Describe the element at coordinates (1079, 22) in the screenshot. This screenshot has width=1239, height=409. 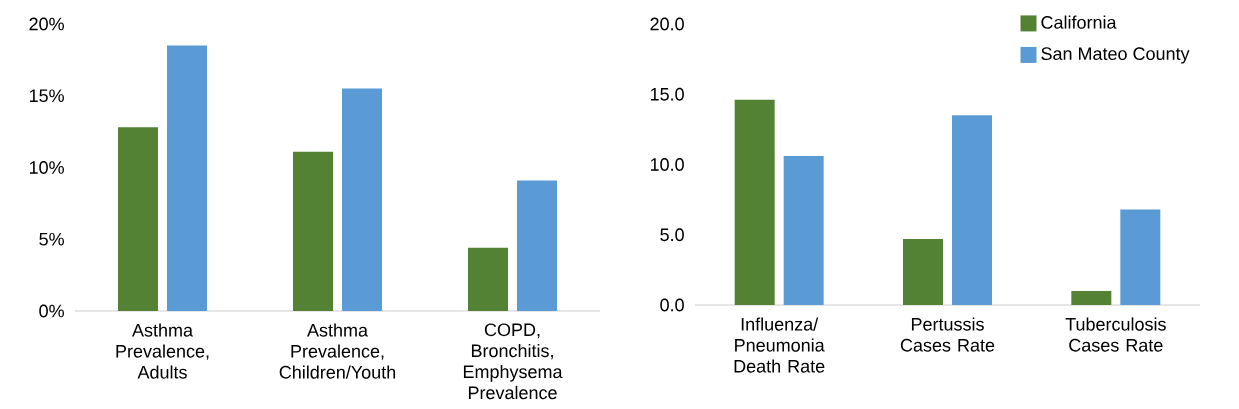
I see `legend-label: California` at that location.